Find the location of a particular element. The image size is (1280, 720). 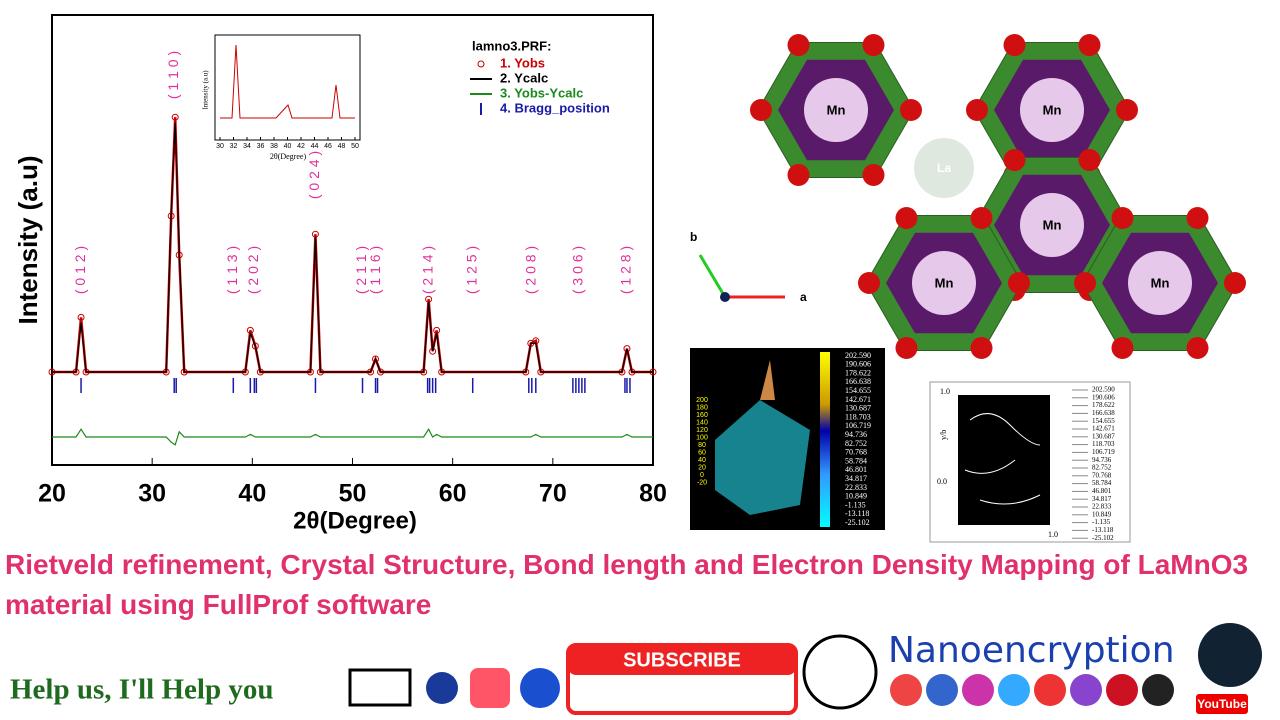

mn-atom is located at coordinates (1052, 225).